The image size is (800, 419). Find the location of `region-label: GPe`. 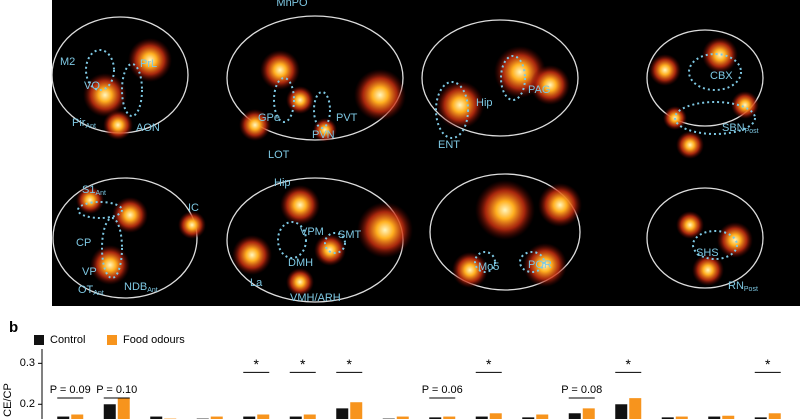

region-label: GPe is located at coordinates (269, 118).